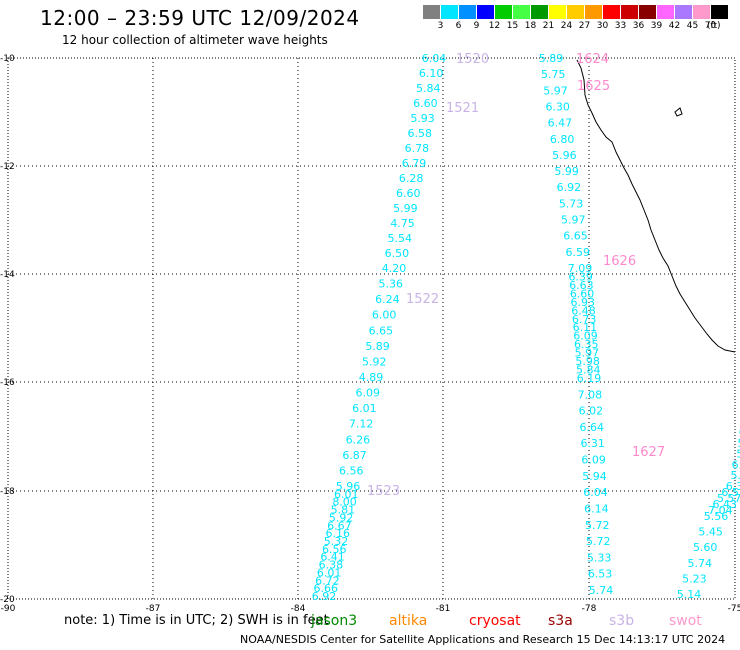  What do you see at coordinates (7, 492) in the screenshot?
I see `y-tick-label: -18` at bounding box center [7, 492].